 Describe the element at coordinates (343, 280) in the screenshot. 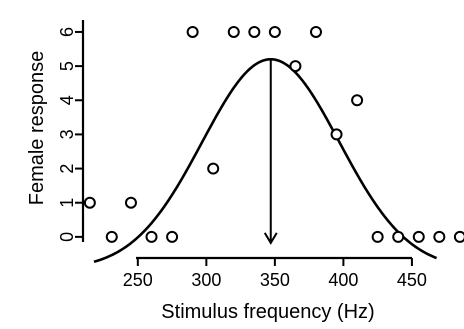

I see `x-tick-label-400: 400` at that location.